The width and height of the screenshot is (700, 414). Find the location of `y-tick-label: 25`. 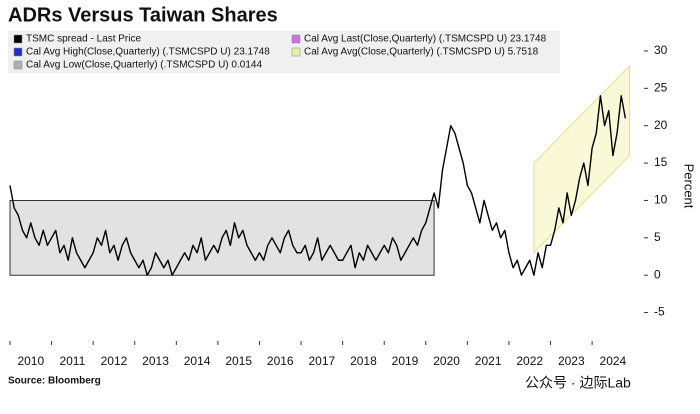

y-tick-label: 25 is located at coordinates (661, 87).